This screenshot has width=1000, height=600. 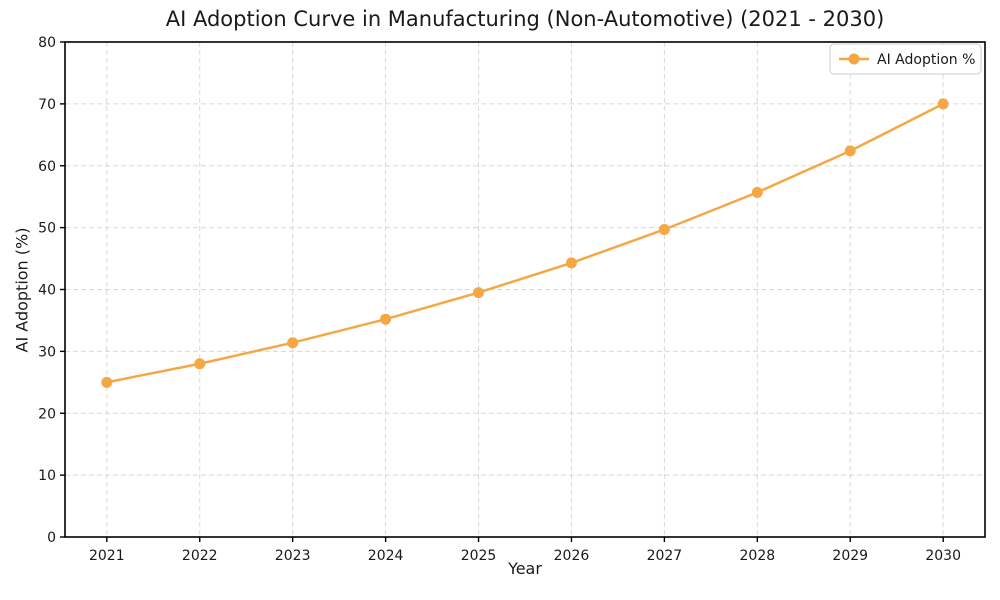 What do you see at coordinates (479, 556) in the screenshot?
I see `x-tick-label: 2025` at bounding box center [479, 556].